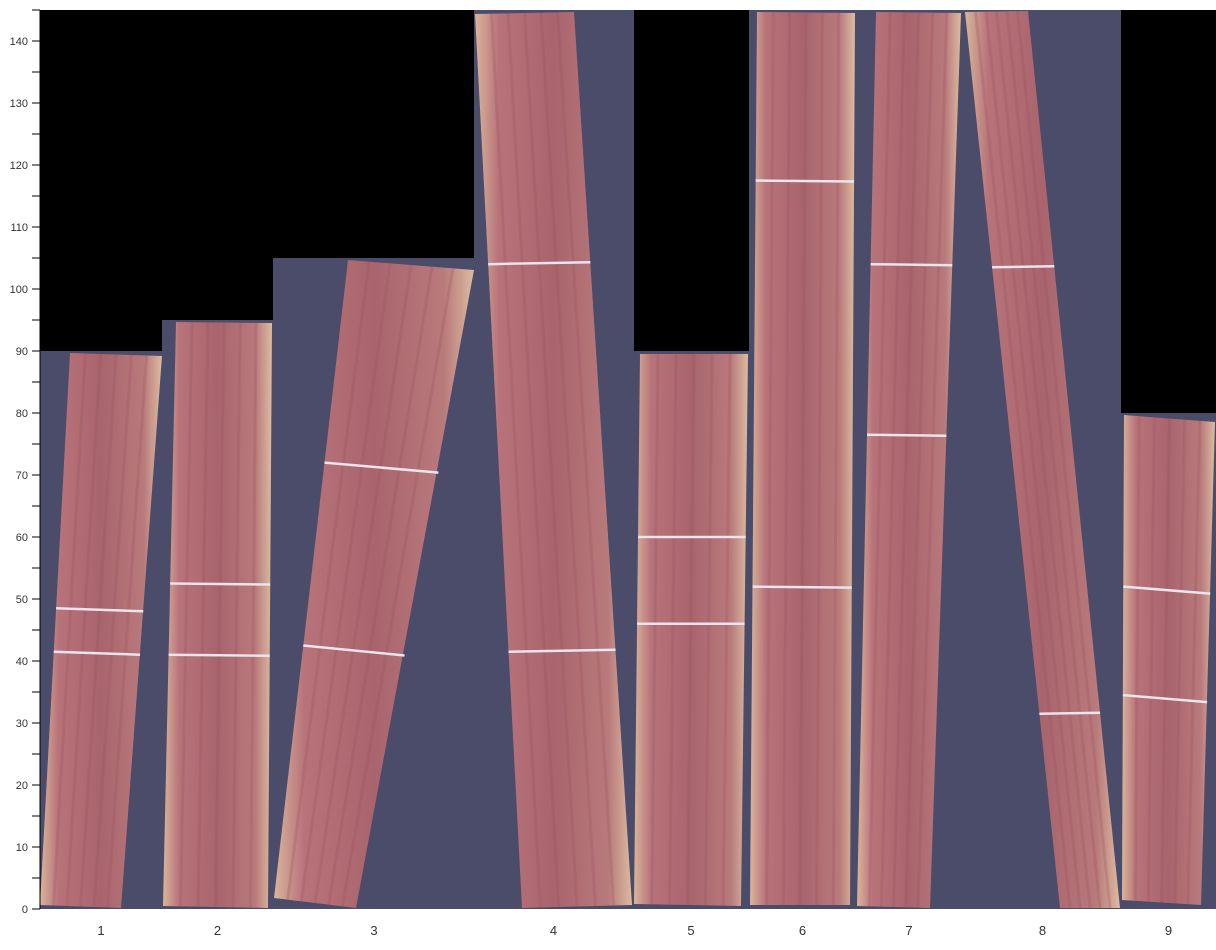  Describe the element at coordinates (22, 662) in the screenshot. I see `y-tick-label: 40` at that location.